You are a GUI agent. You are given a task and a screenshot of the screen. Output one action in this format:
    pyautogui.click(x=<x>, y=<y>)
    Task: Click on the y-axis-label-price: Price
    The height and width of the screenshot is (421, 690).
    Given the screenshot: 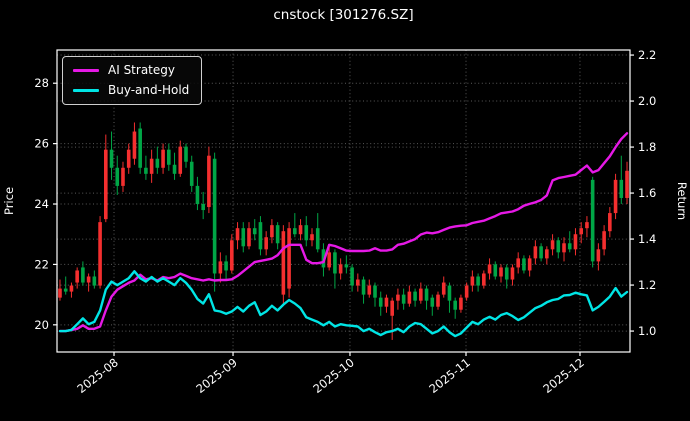 What is the action you would take?
    pyautogui.click(x=9, y=201)
    